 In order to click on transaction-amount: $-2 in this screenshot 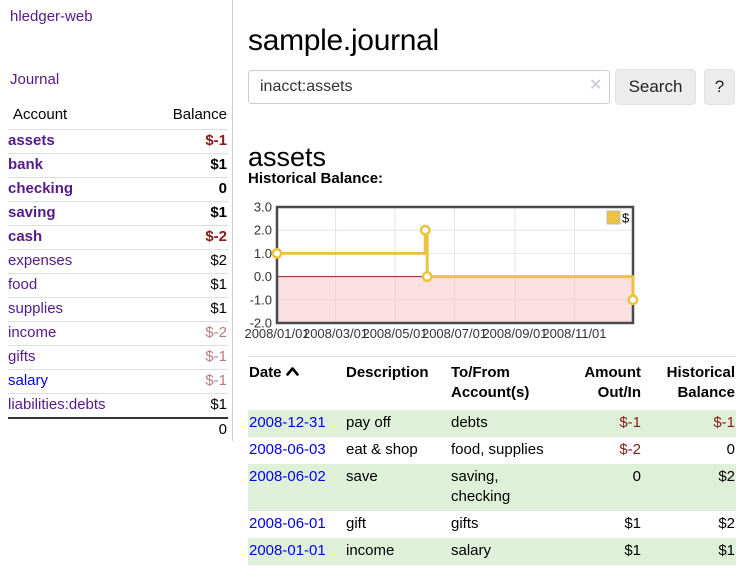, I will do `click(630, 449)`.